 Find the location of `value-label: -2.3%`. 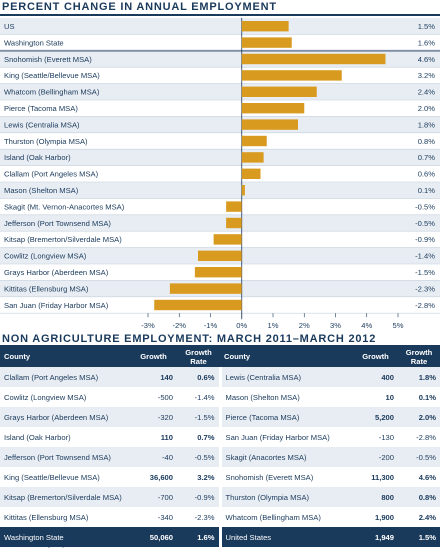

value-label: -2.3% is located at coordinates (425, 288).